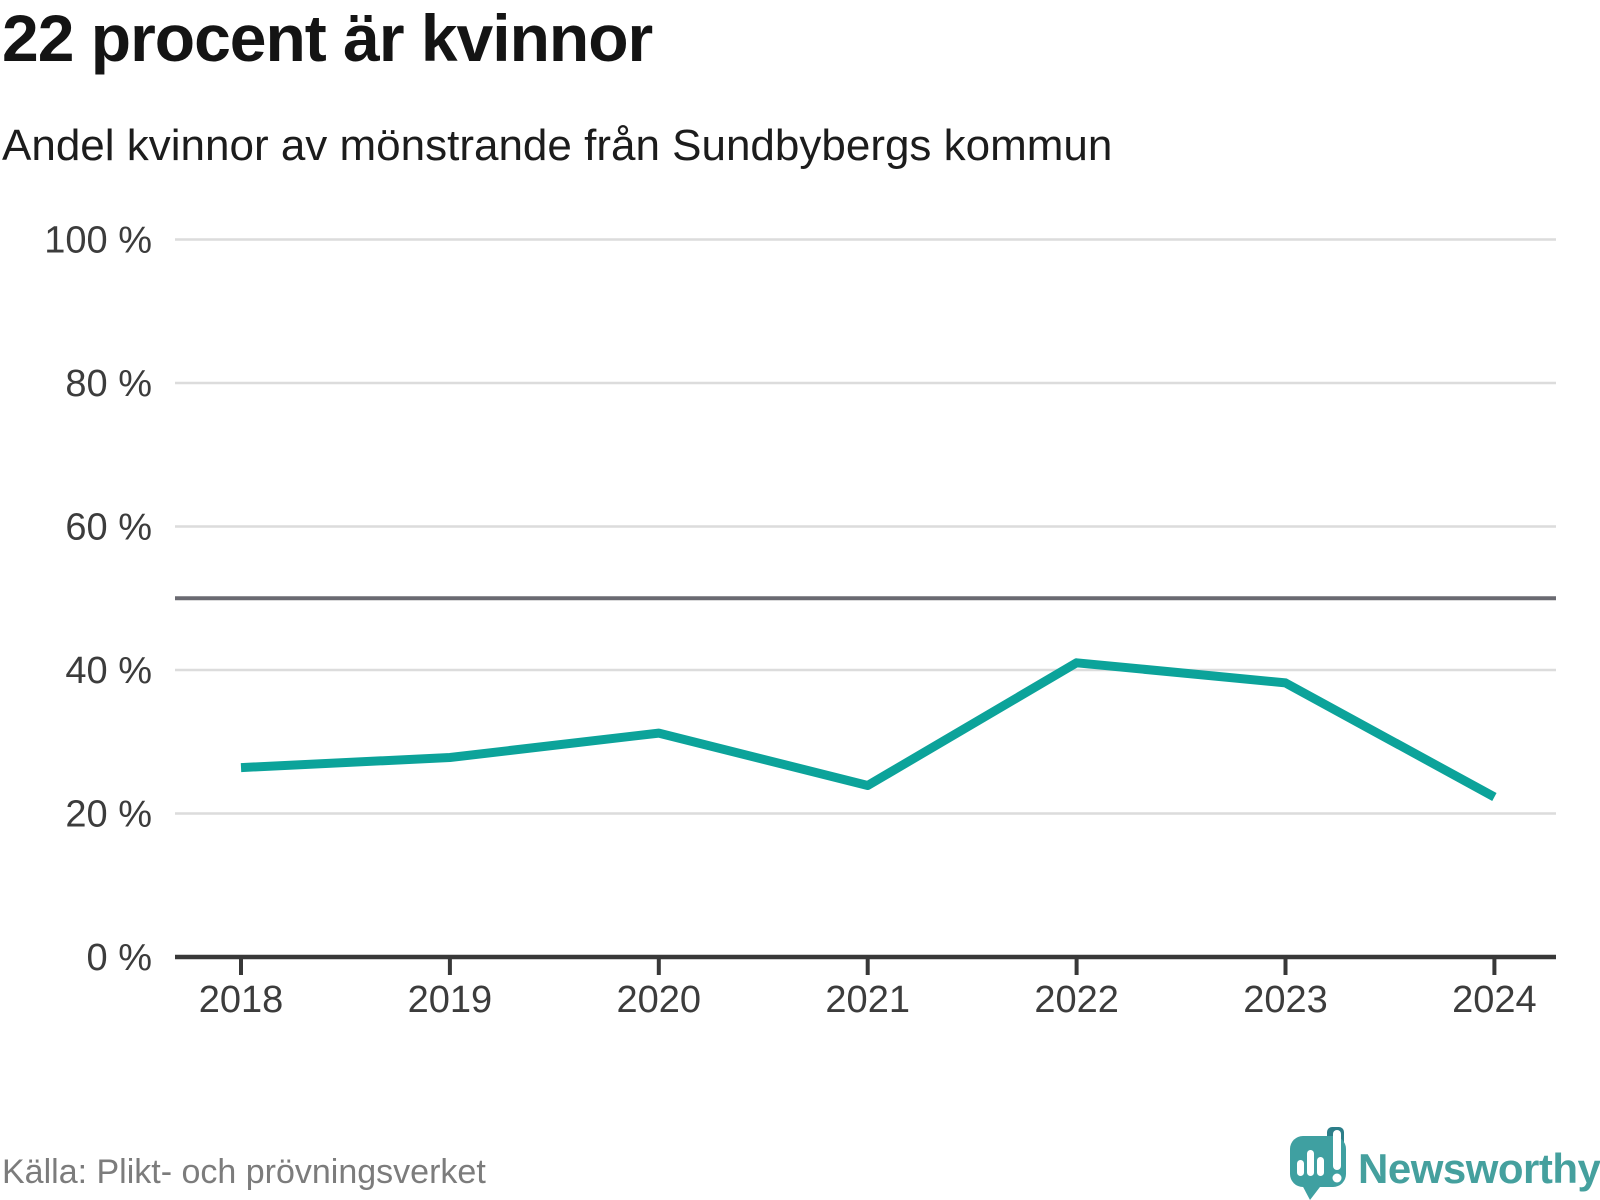  I want to click on y-tick-label-20: 20 %, so click(108, 815).